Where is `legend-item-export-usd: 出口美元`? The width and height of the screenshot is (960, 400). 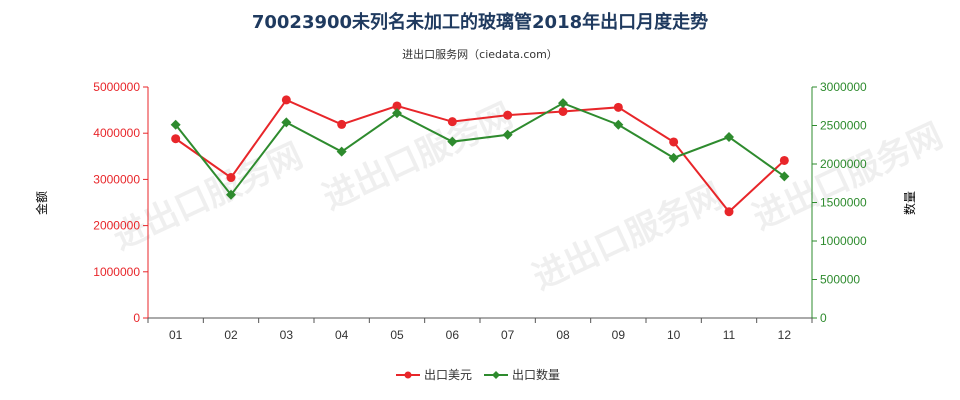 legend-item-export-usd: 出口美元 is located at coordinates (434, 375).